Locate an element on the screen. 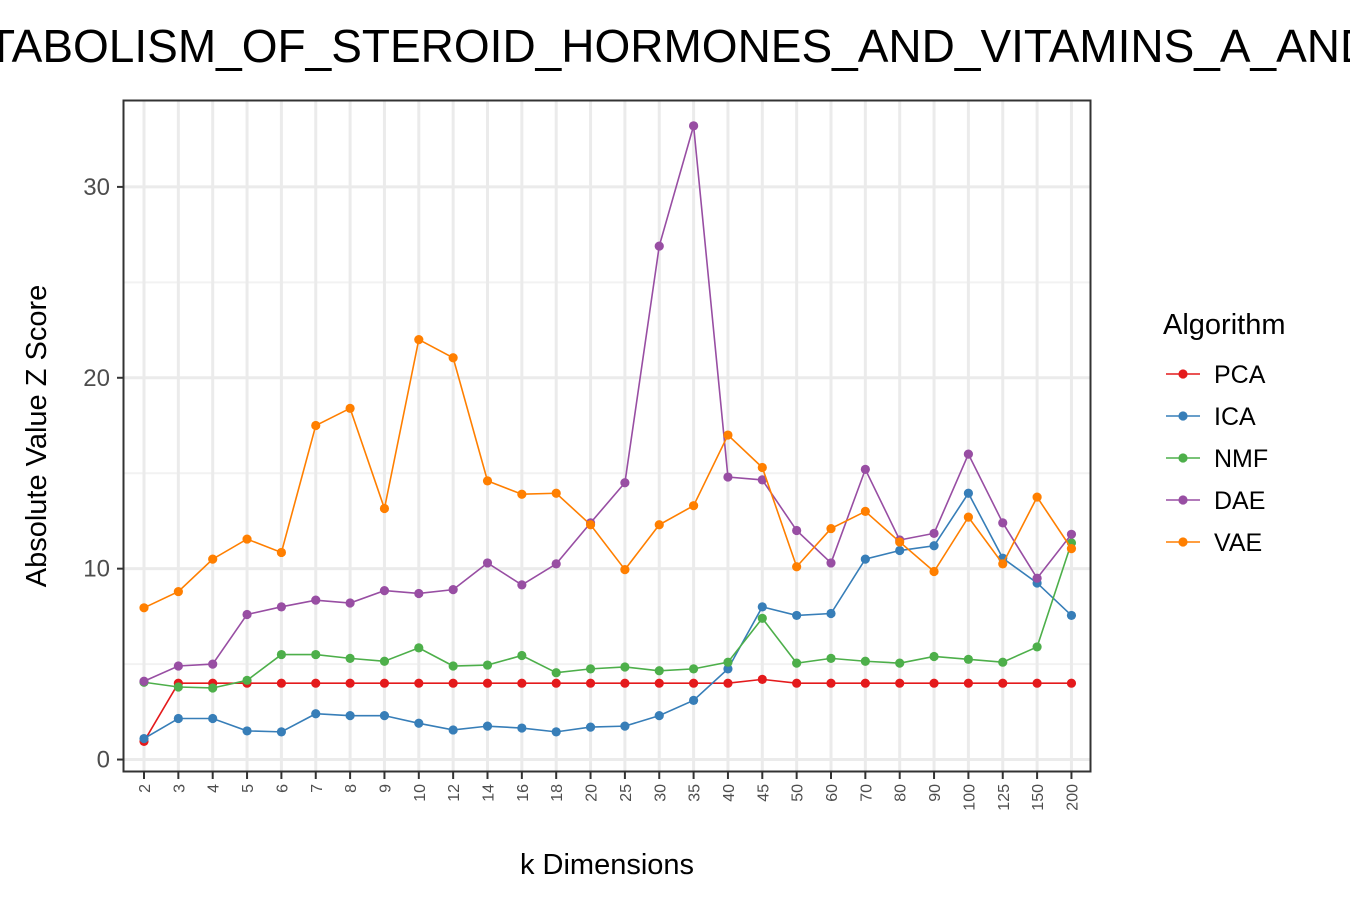 Image resolution: width=1350 pixels, height=900 pixels. x-tick-label: 14 is located at coordinates (489, 793).